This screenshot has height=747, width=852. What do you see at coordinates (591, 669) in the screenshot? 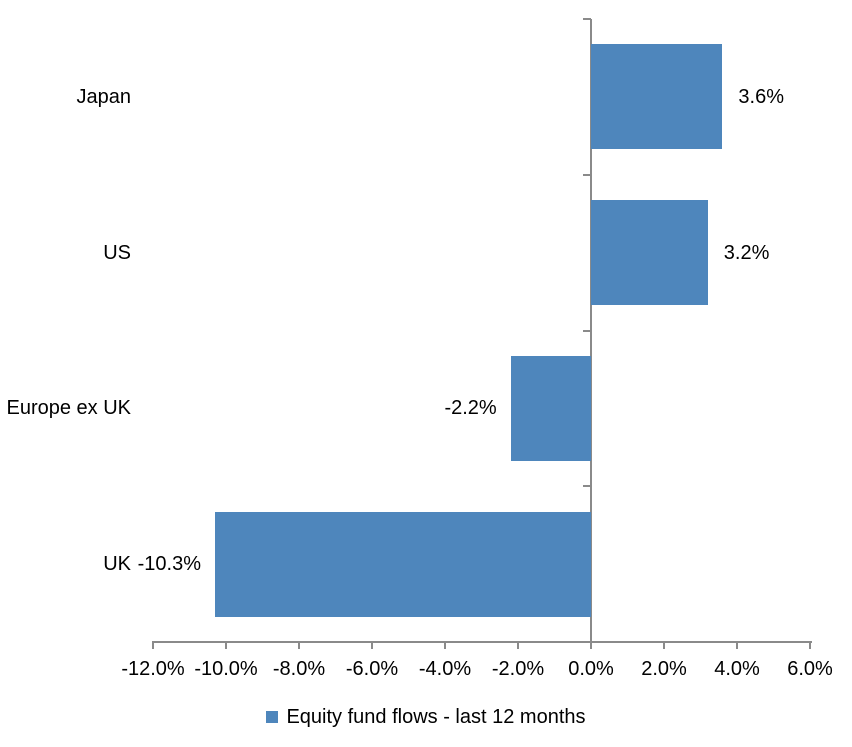
I see `value-axis-tick-label: 0.0%` at bounding box center [591, 669].